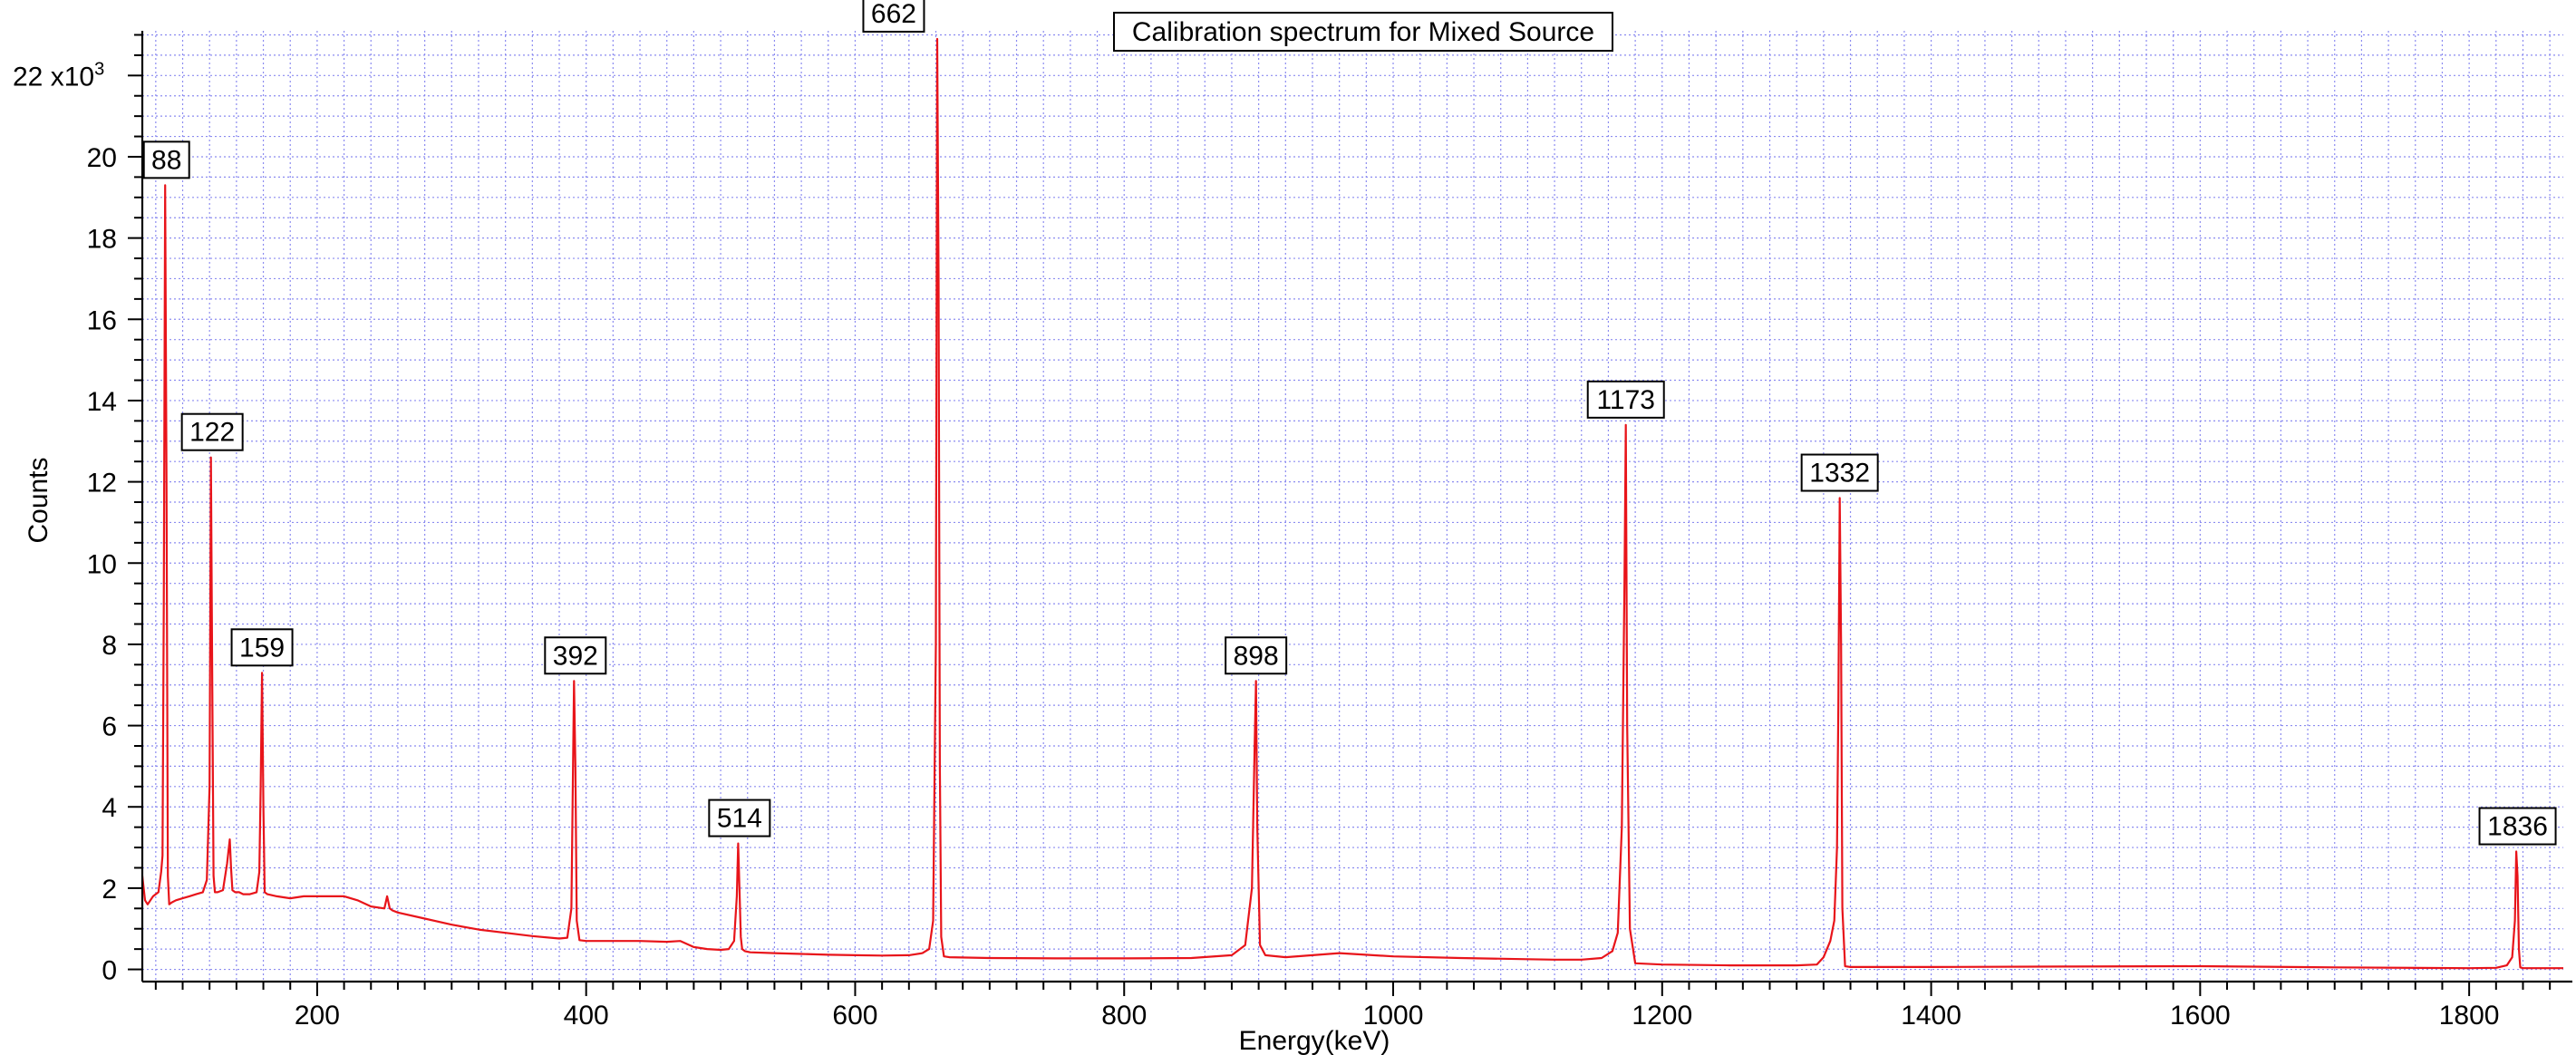  I want to click on peak-label-159: 159, so click(262, 648).